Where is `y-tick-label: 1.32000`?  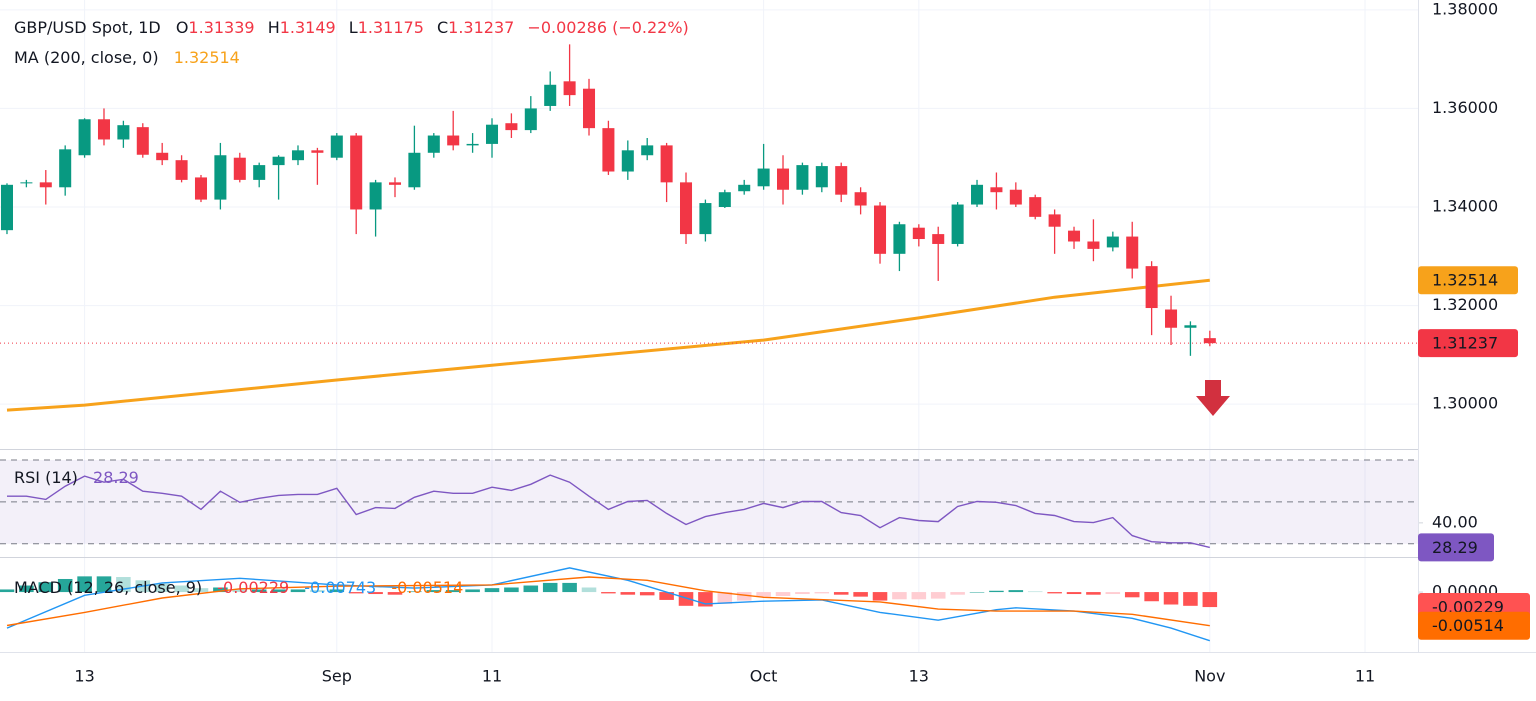 y-tick-label: 1.32000 is located at coordinates (1465, 304).